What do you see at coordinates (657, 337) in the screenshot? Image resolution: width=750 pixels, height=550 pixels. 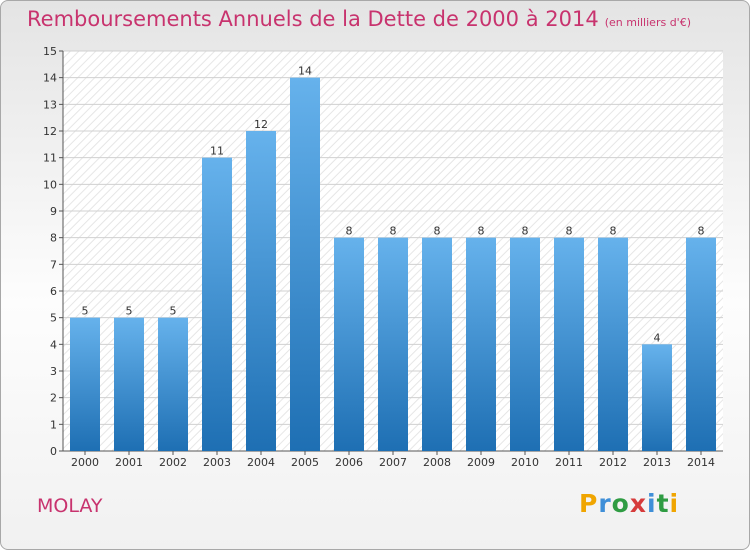 I see `data-label: 4` at bounding box center [657, 337].